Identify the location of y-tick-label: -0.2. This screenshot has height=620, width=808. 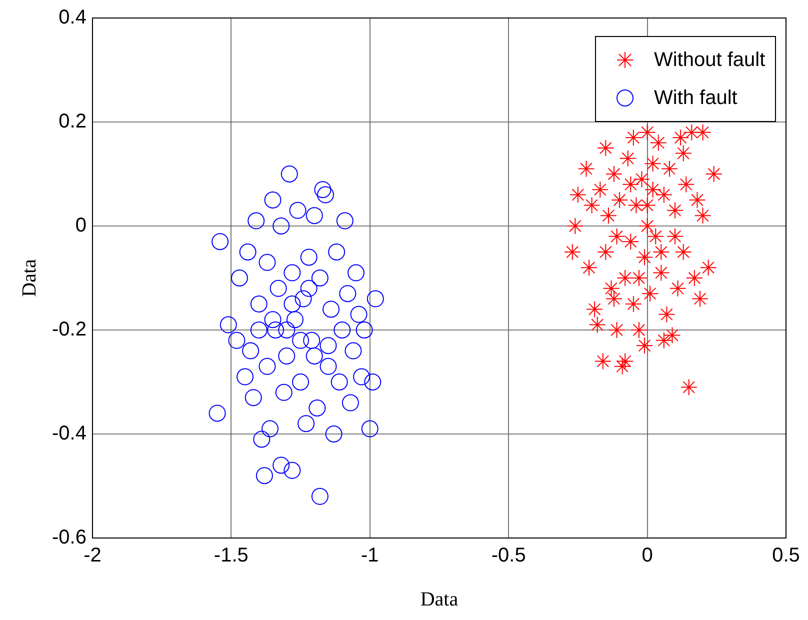
(69, 329).